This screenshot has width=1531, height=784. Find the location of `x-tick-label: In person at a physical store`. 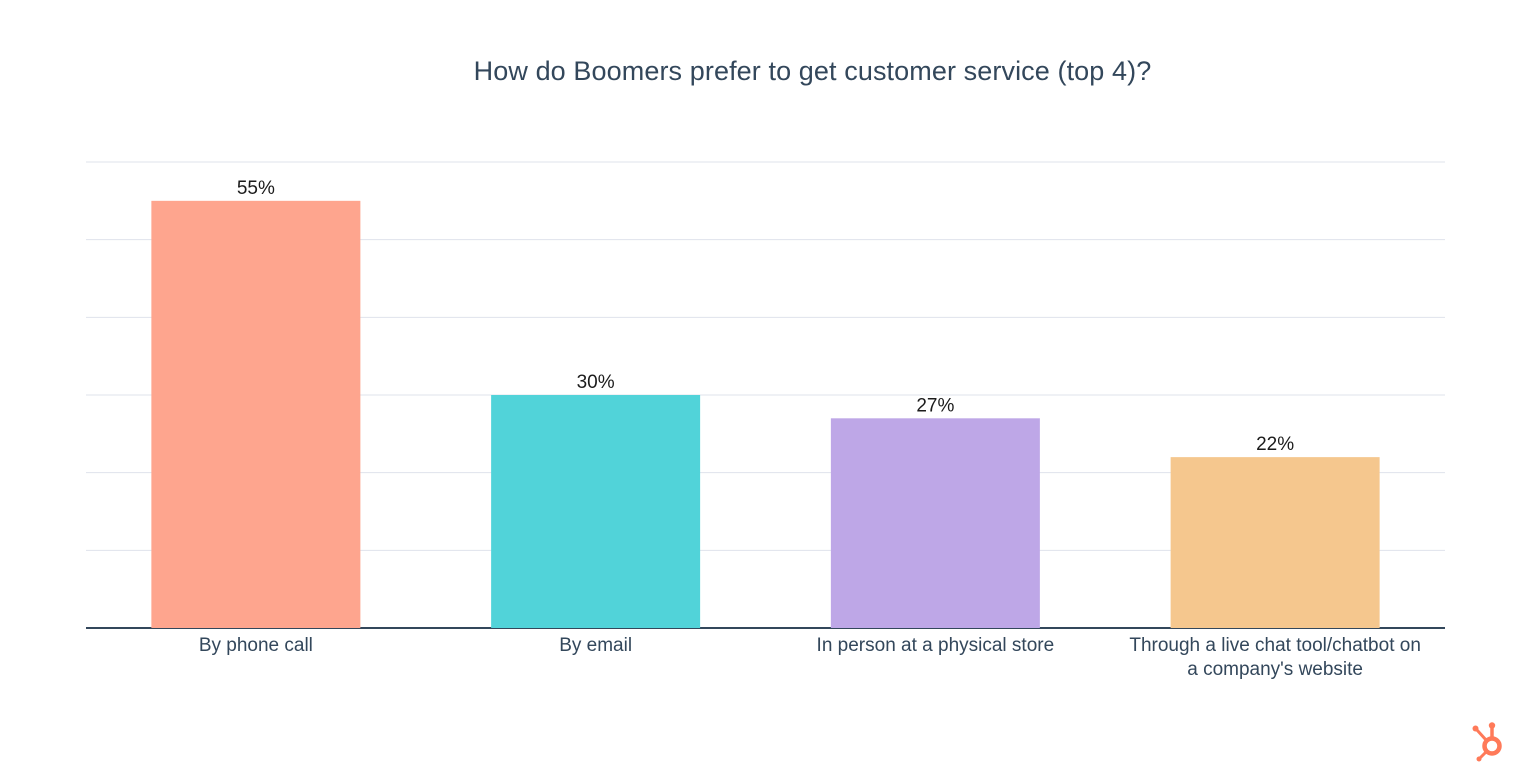

x-tick-label: In person at a physical store is located at coordinates (936, 645).